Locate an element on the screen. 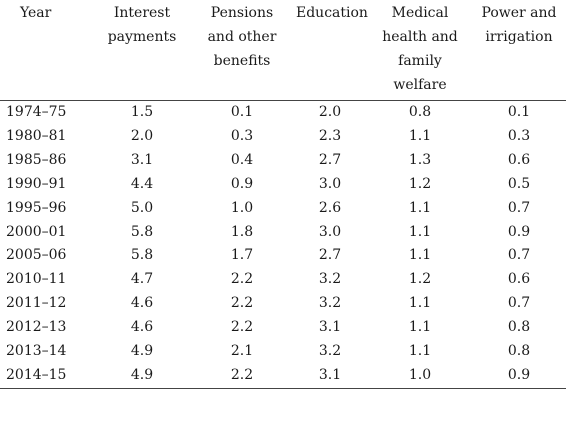 Image resolution: width=566 pixels, height=421 pixels. column-header-line: and other is located at coordinates (242, 37).